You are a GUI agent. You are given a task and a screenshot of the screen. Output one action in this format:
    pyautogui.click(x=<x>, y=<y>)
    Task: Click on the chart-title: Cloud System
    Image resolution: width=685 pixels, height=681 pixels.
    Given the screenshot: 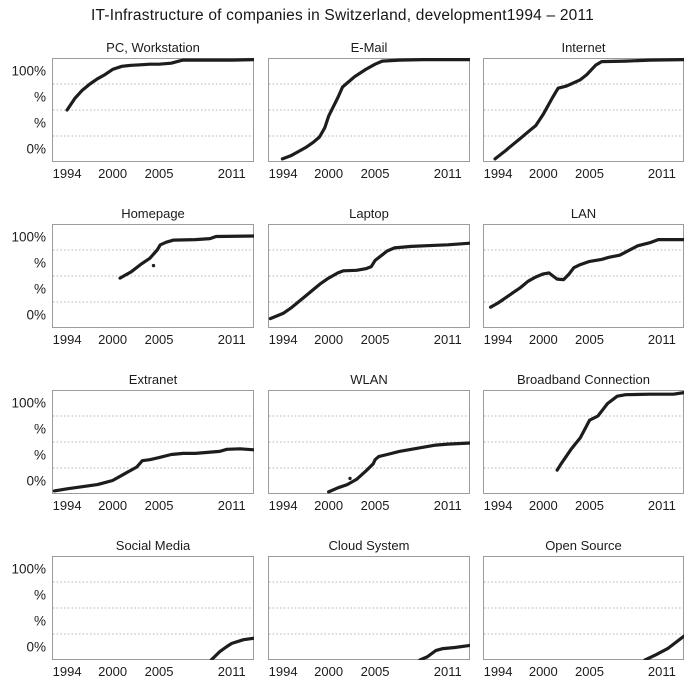 What is the action you would take?
    pyautogui.click(x=369, y=545)
    